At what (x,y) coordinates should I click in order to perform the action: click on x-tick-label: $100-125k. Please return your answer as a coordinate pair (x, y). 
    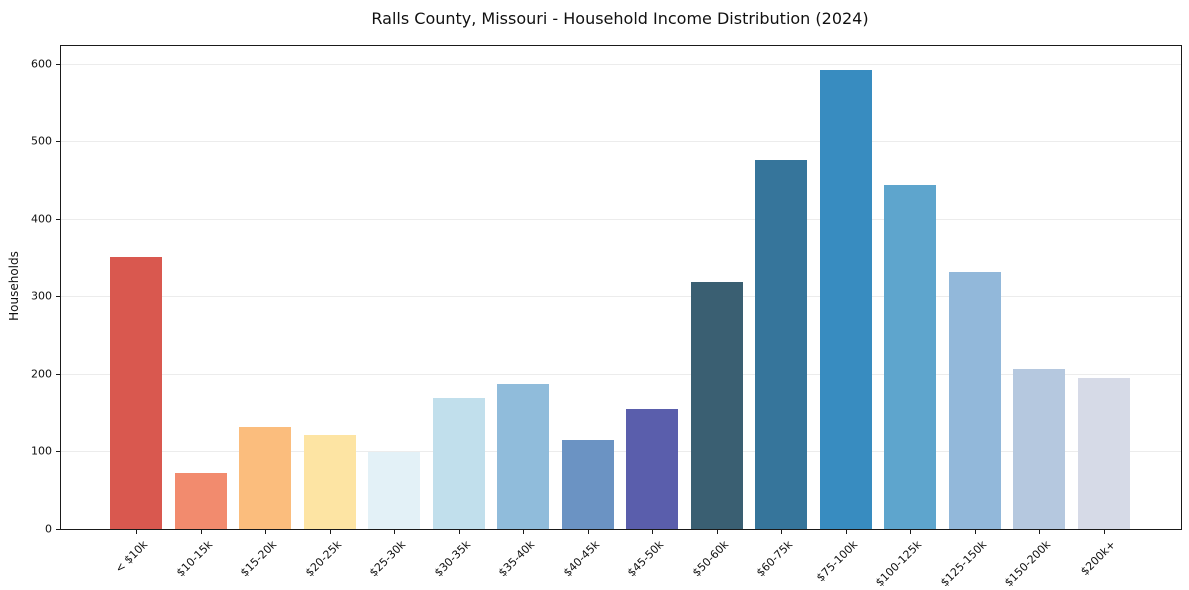
    Looking at the image, I should click on (899, 564).